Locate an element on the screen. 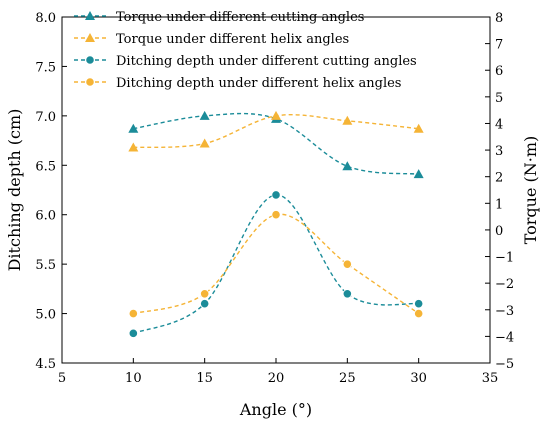 The height and width of the screenshot is (427, 550). y-right-tick-label: 4 is located at coordinates (499, 124).